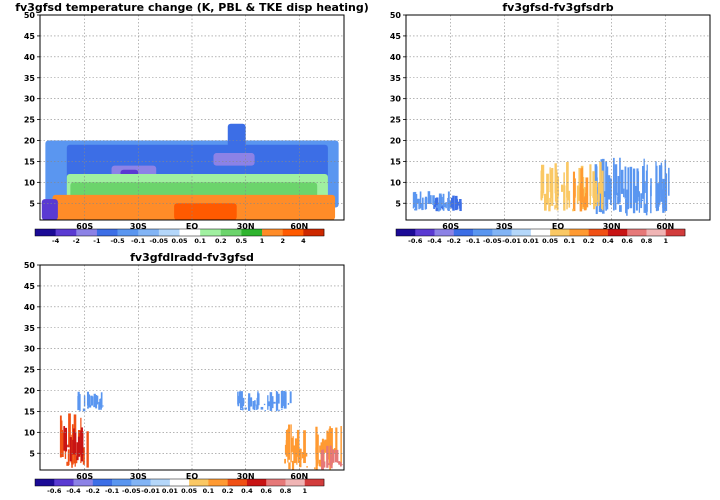  Describe the element at coordinates (303, 241) in the screenshot. I see `colorbar-label: 4` at that location.